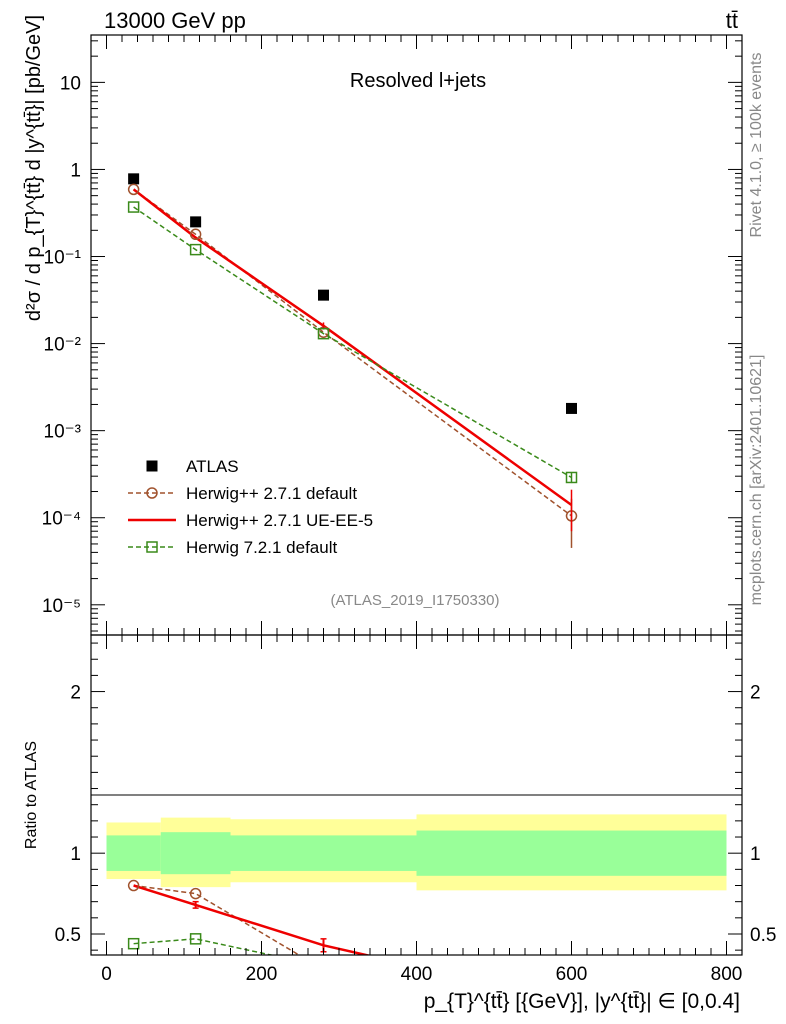 The image size is (786, 1024). Describe the element at coordinates (352, 342) in the screenshot. I see `series-line` at that location.